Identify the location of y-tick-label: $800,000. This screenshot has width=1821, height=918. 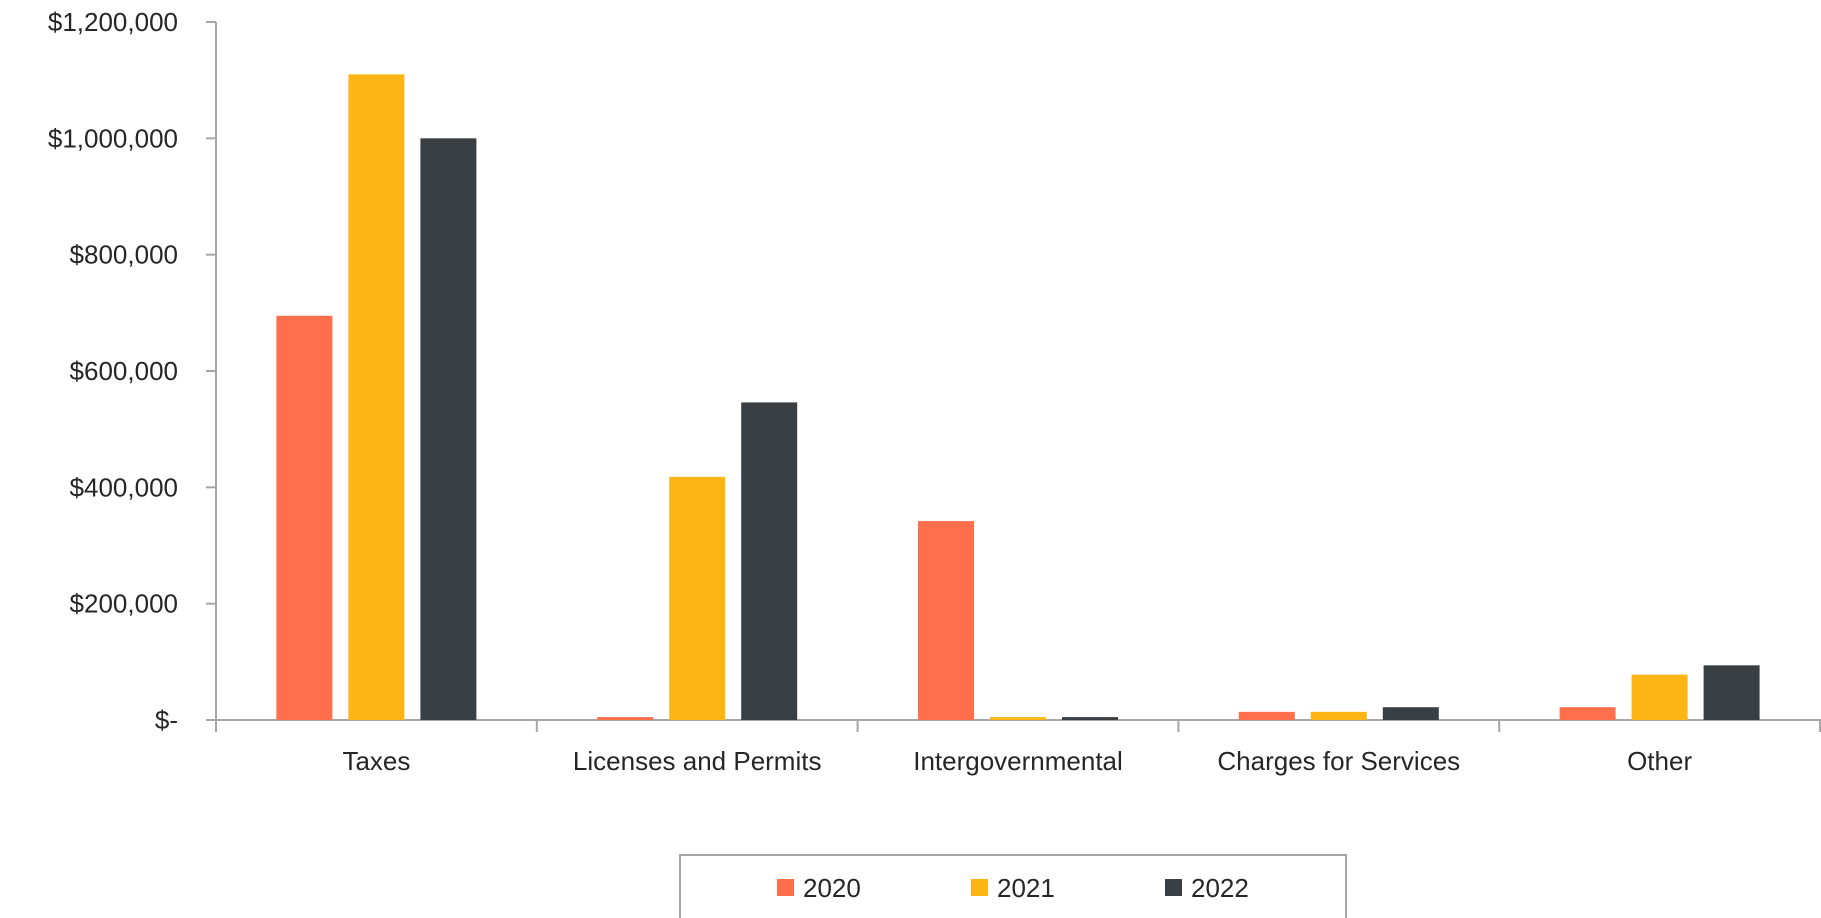
(124, 255).